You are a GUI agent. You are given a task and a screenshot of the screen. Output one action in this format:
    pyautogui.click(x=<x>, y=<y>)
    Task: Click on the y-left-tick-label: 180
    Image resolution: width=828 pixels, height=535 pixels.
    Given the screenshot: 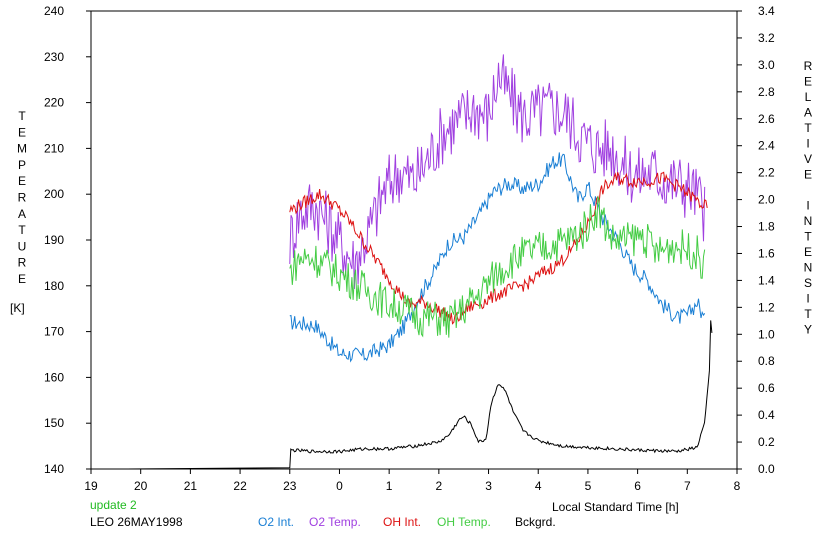 What is the action you would take?
    pyautogui.click(x=54, y=286)
    